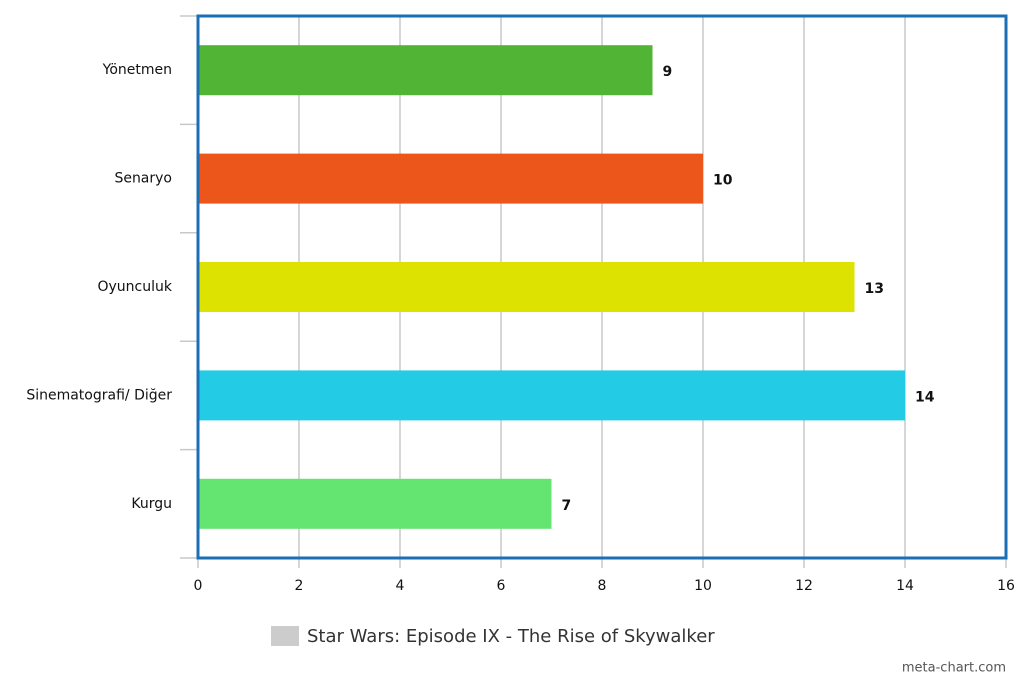  What do you see at coordinates (501, 586) in the screenshot?
I see `x-tick-label: 6` at bounding box center [501, 586].